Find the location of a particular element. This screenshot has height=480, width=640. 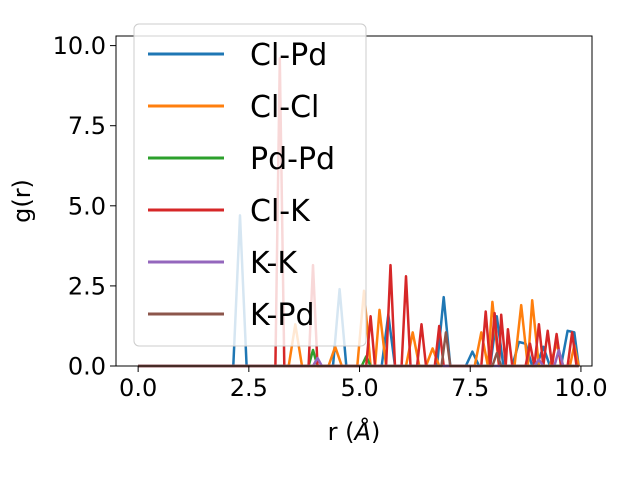

series-line-k-k is located at coordinates (358, 358).